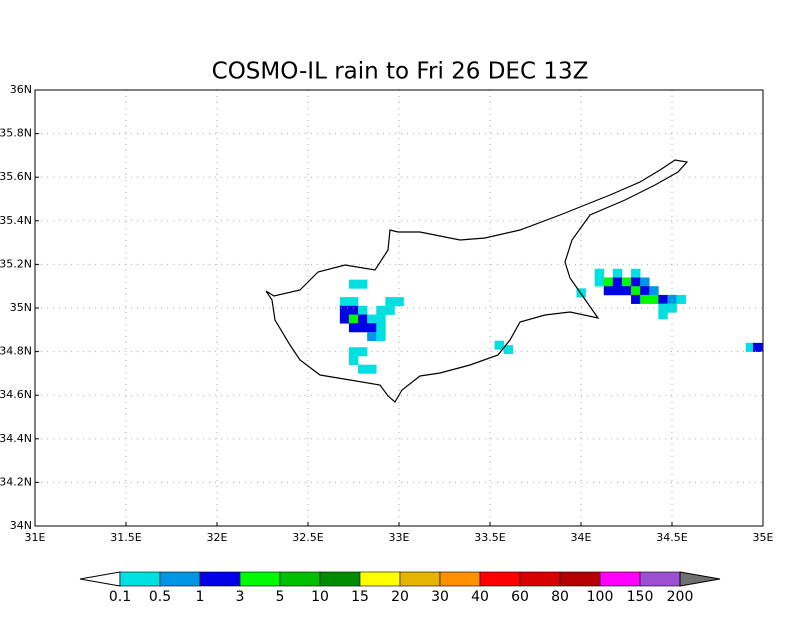 Image resolution: width=800 pixels, height=618 pixels. I want to click on map-title: COSMO-IL rain to Fri 26 DEC 13Z, so click(400, 72).